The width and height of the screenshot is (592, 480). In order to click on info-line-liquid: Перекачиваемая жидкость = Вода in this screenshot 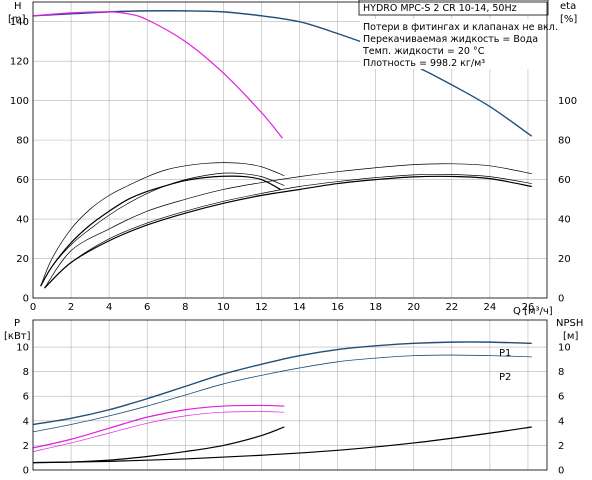, I will do `click(450, 39)`.